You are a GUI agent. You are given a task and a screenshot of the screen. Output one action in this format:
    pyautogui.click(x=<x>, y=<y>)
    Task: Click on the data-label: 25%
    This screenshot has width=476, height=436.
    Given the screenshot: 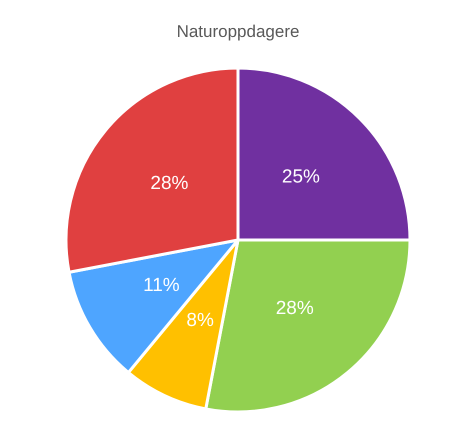 What is the action you would take?
    pyautogui.click(x=301, y=177)
    